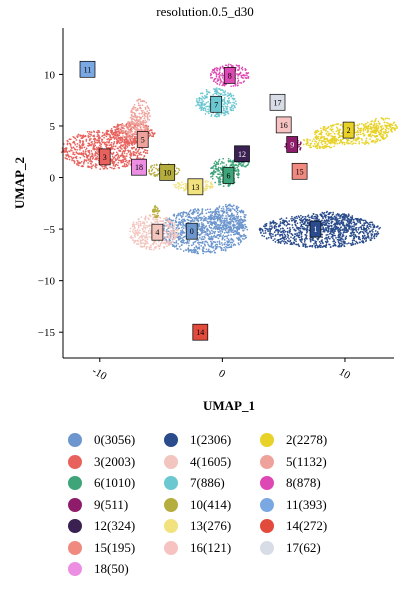 Image resolution: width=410 pixels, height=603 pixels. I want to click on legend-label: 8(878), so click(303, 482).